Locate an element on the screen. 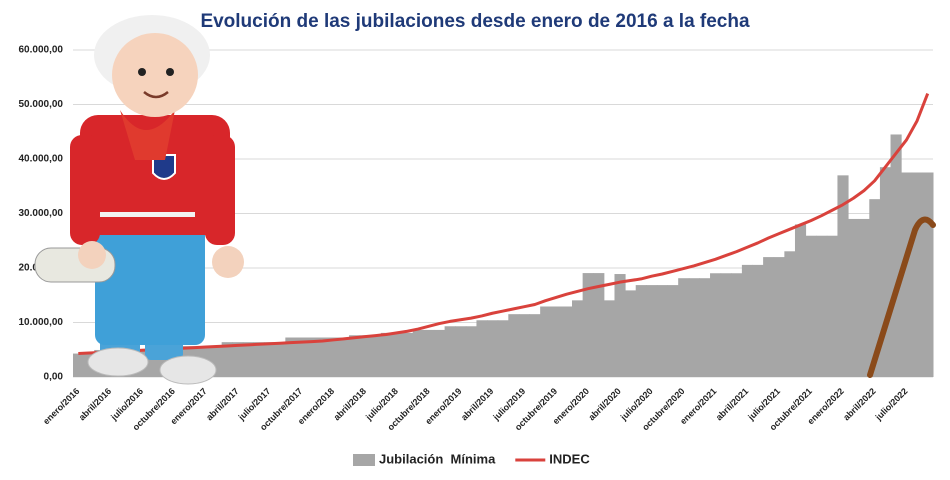  legs is located at coordinates (150, 285).